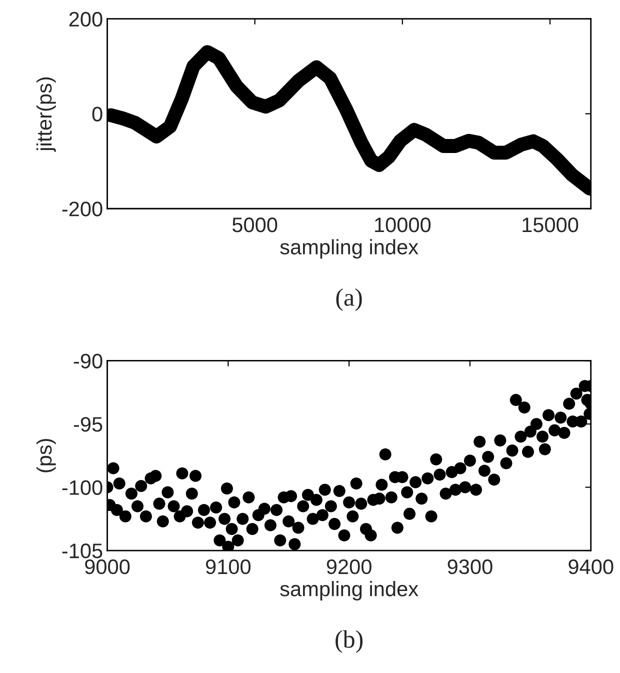 The width and height of the screenshot is (620, 673). What do you see at coordinates (88, 424) in the screenshot?
I see `y-tick-label: -95` at bounding box center [88, 424].